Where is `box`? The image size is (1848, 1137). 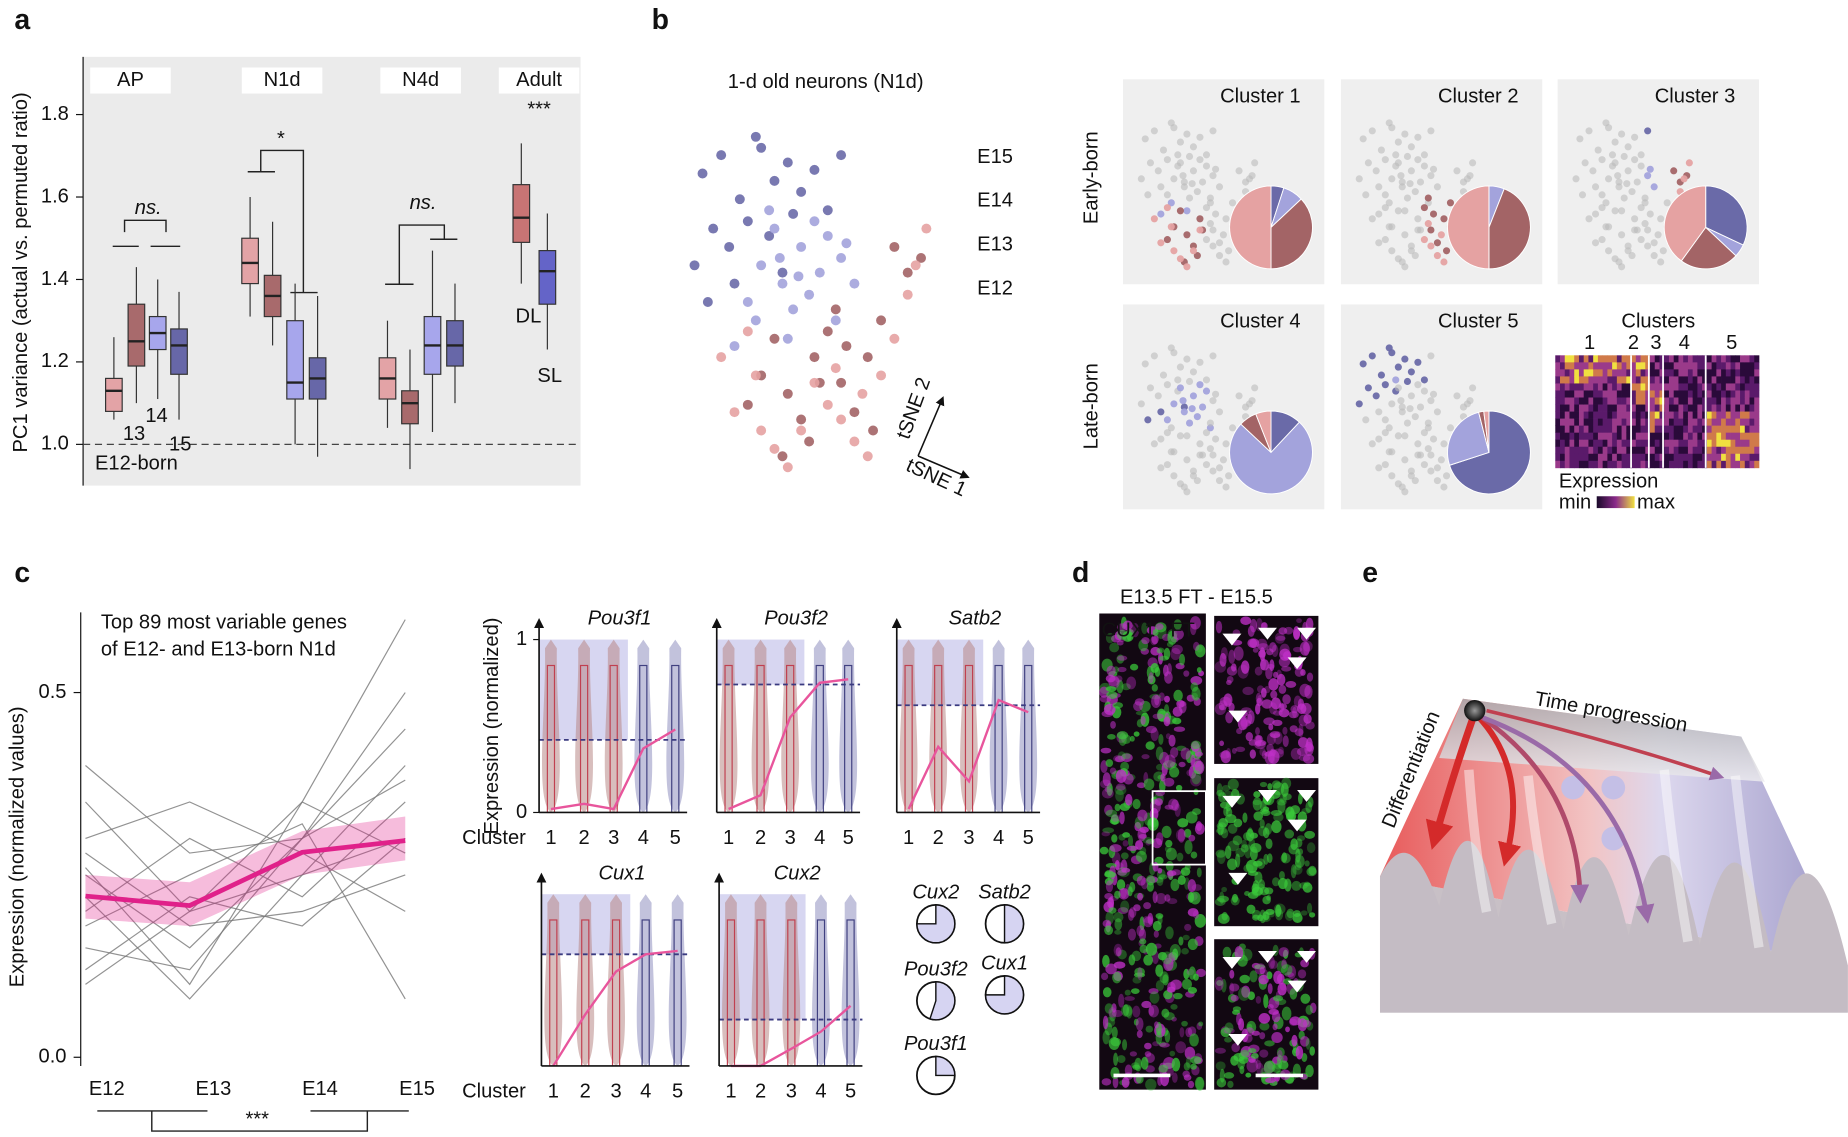
box is located at coordinates (410, 407).